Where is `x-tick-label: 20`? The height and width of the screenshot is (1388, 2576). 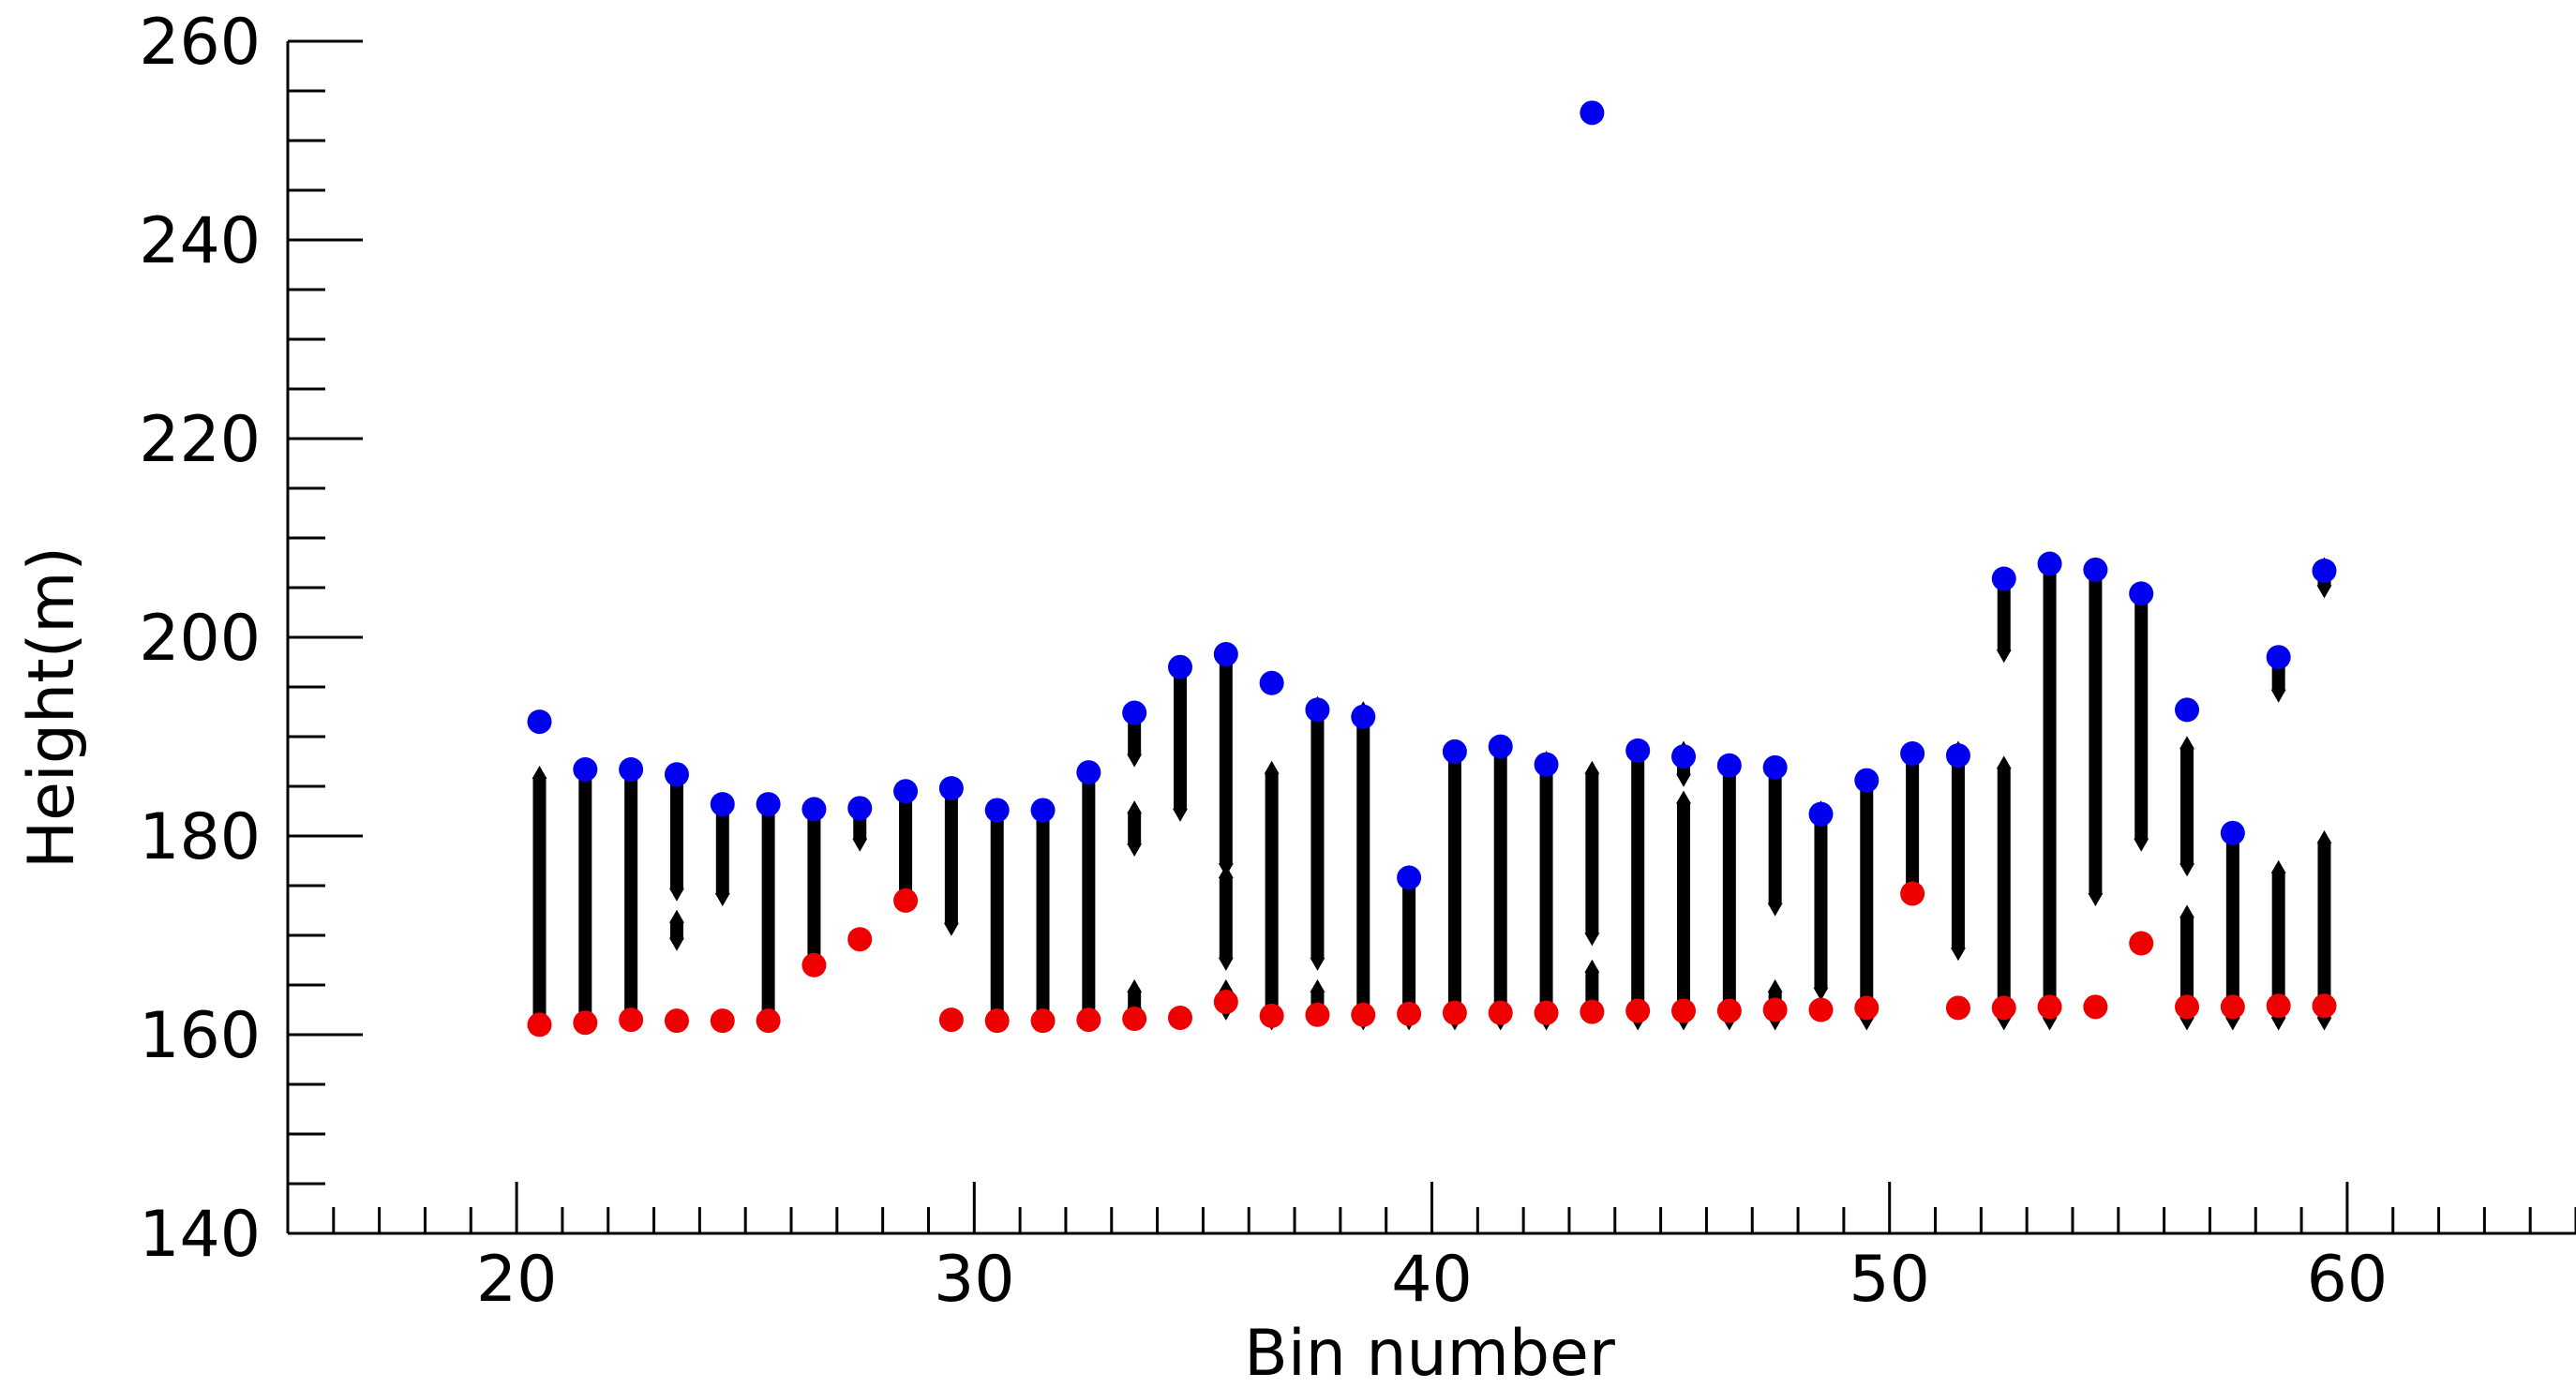 x-tick-label: 20 is located at coordinates (517, 1280).